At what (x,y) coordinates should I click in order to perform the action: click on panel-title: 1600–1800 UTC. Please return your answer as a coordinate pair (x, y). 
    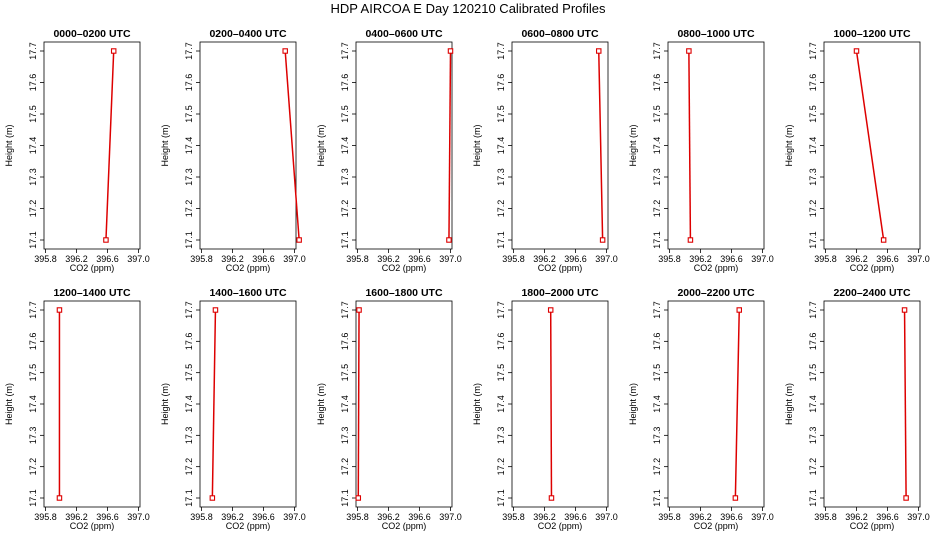
    Looking at the image, I should click on (403, 293).